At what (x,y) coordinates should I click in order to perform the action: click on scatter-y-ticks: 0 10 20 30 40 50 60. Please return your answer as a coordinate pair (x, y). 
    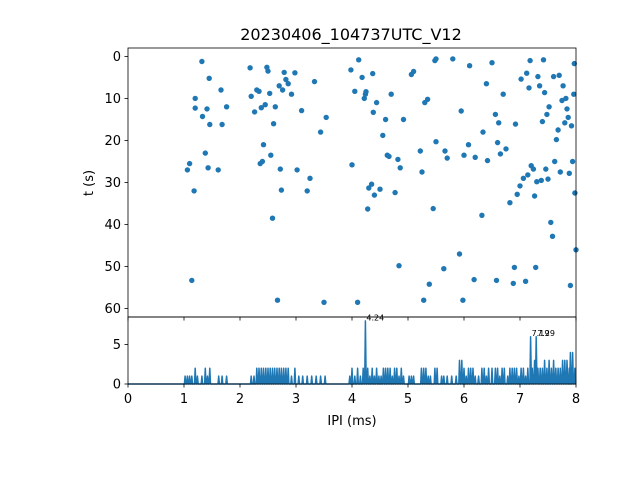
    Looking at the image, I should click on (116, 183).